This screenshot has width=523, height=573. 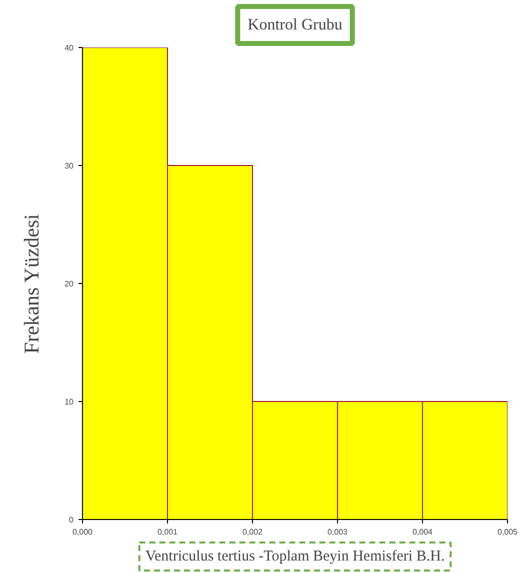 I want to click on y-tick-label: 40, so click(x=69, y=48).